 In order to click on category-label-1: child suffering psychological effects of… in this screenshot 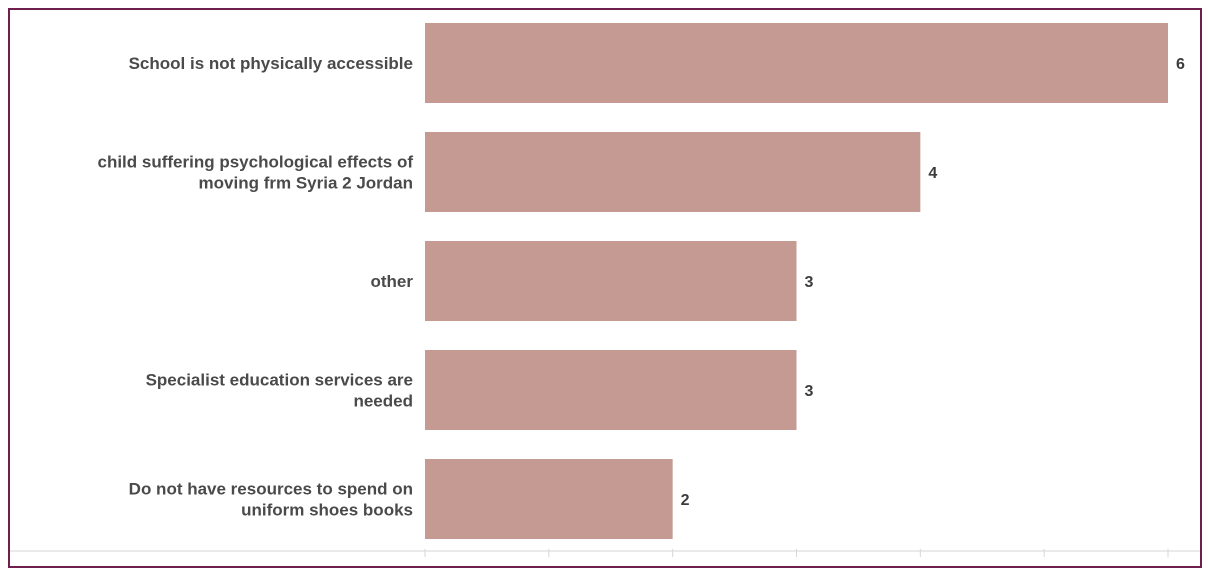, I will do `click(256, 173)`.